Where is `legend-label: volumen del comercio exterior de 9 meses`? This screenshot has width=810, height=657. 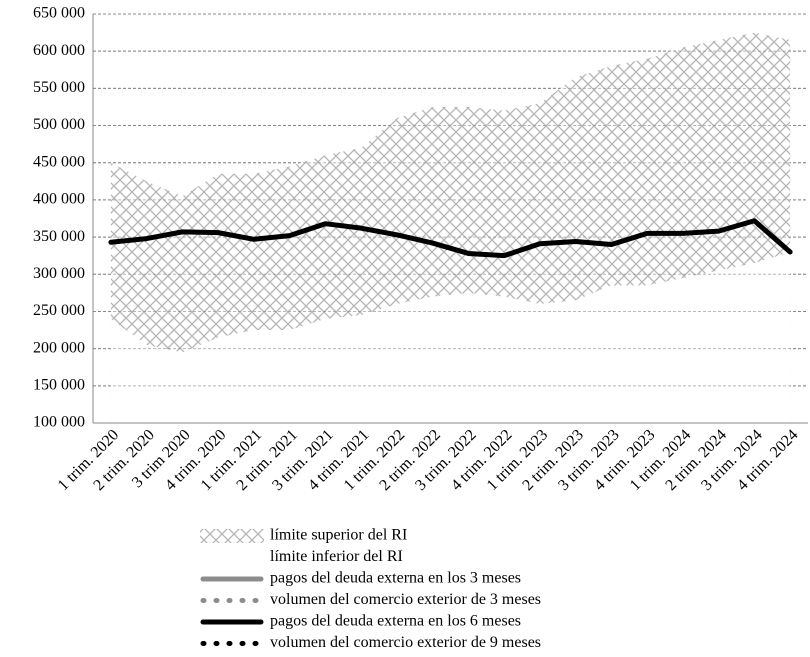 legend-label: volumen del comercio exterior de 9 meses is located at coordinates (405, 642).